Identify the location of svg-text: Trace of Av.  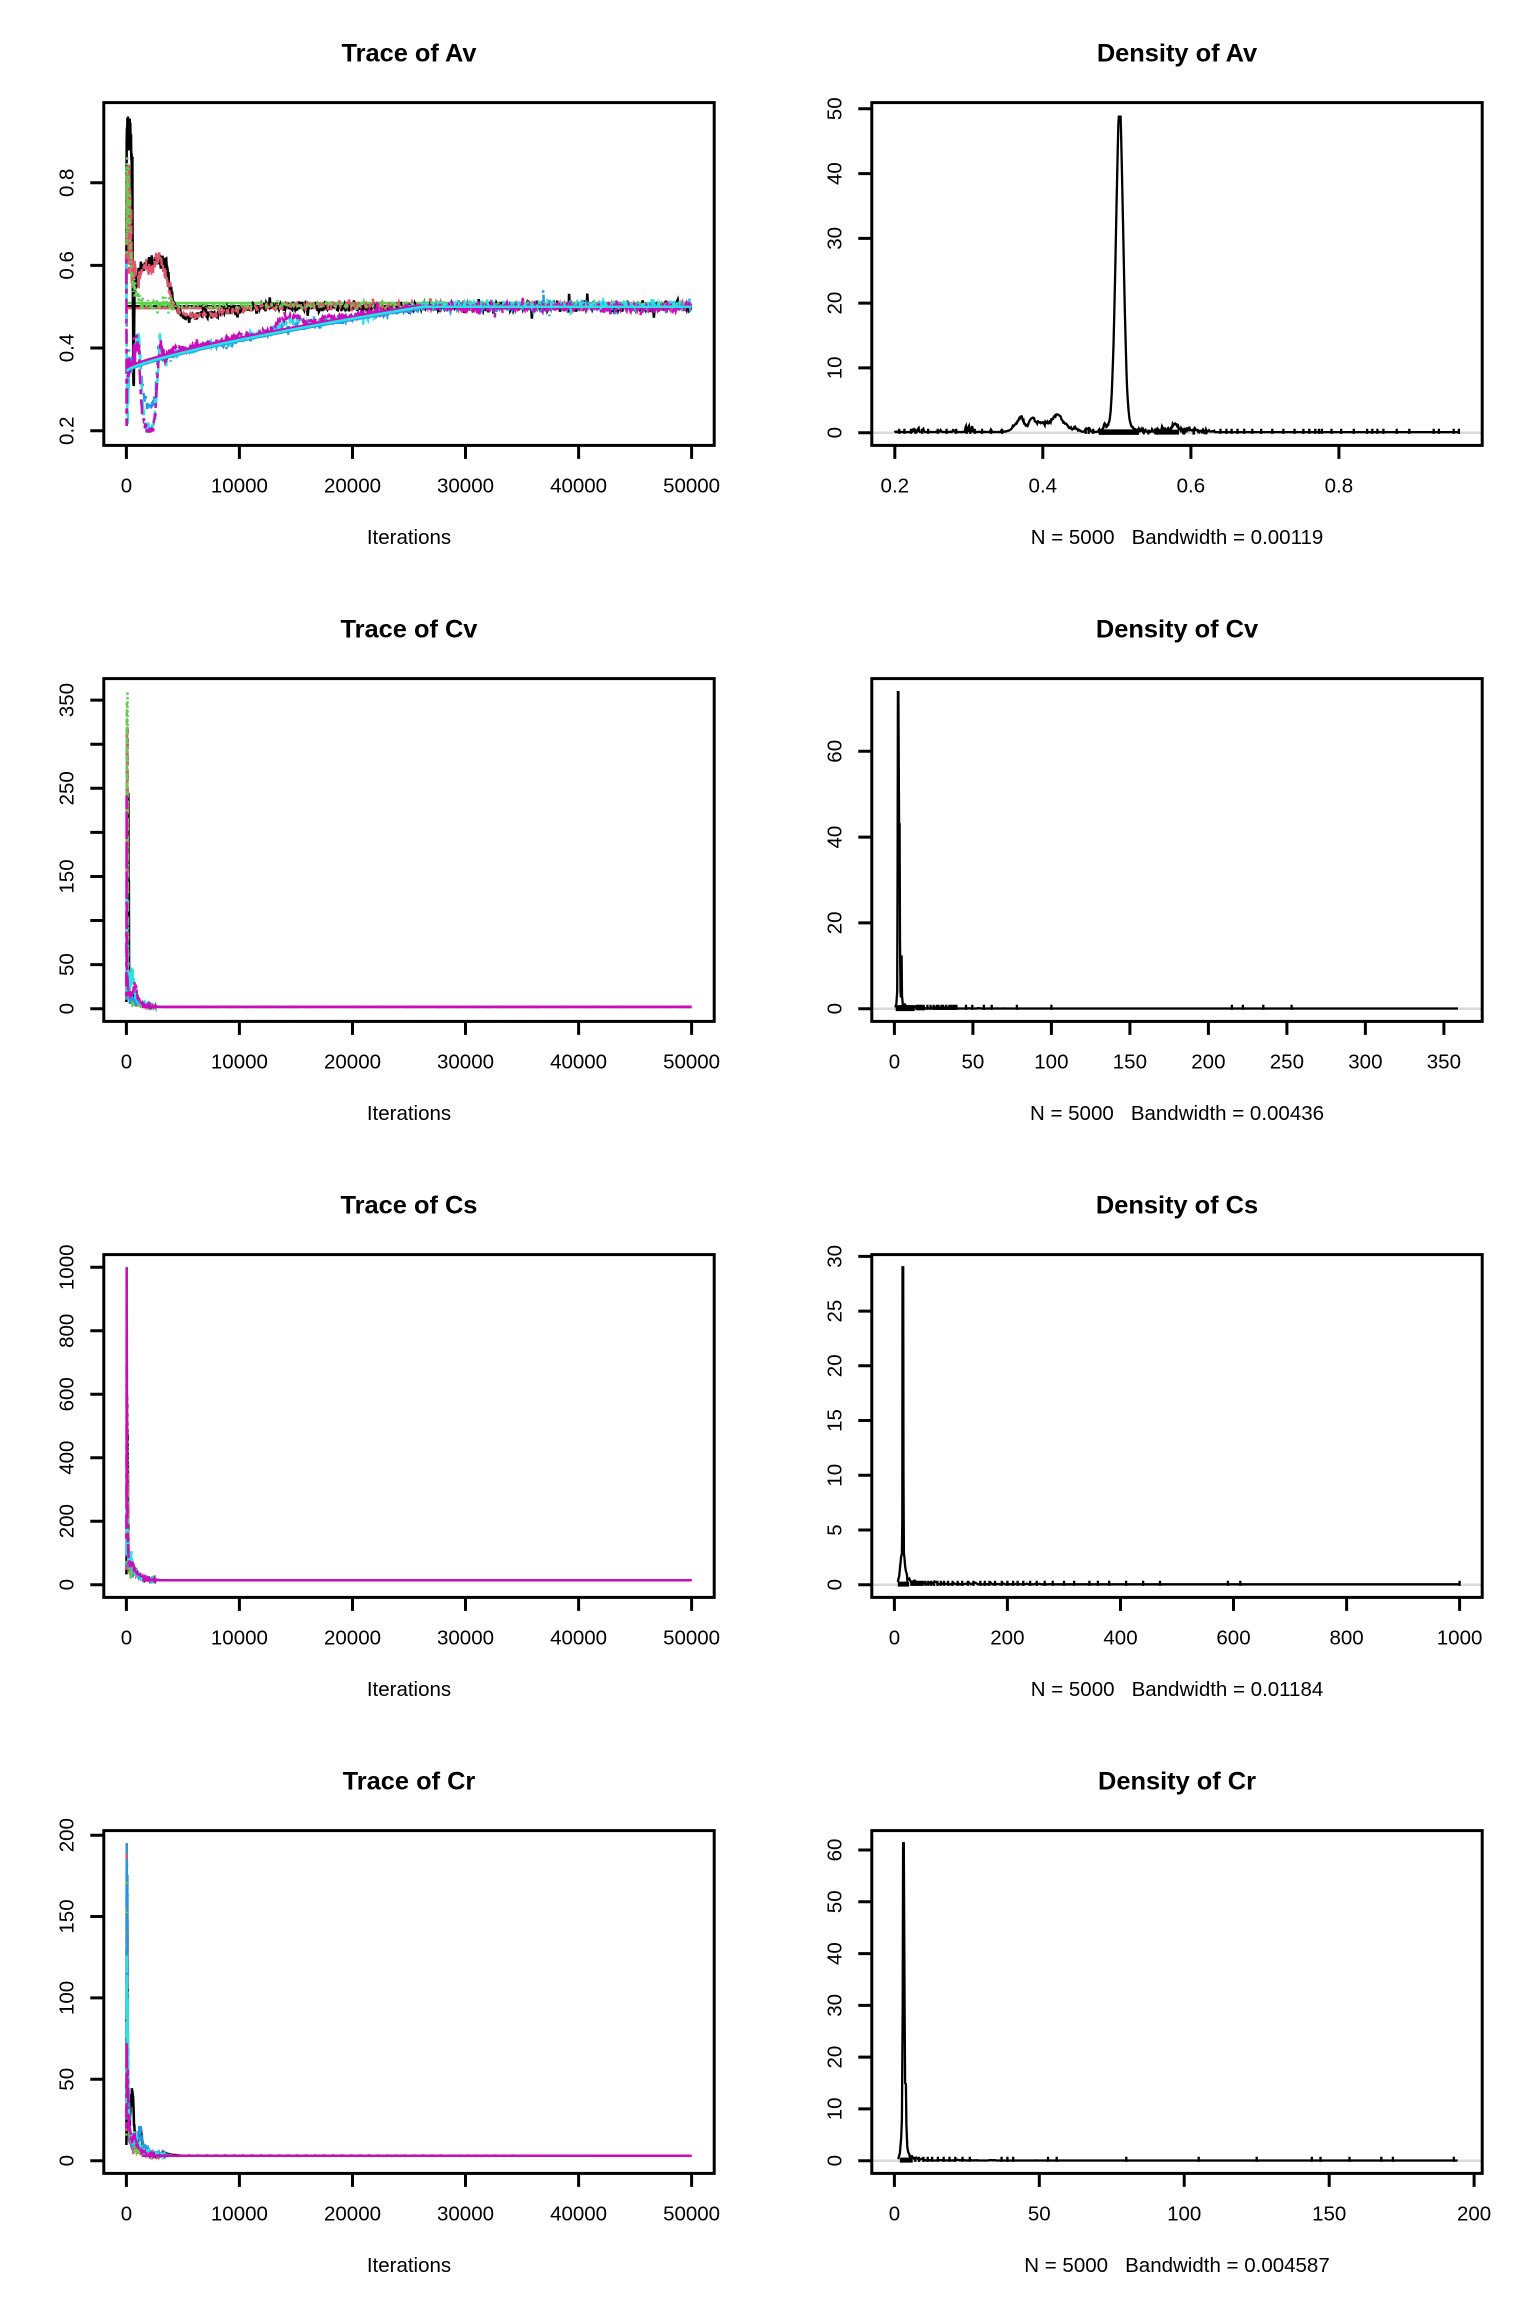
(410, 54).